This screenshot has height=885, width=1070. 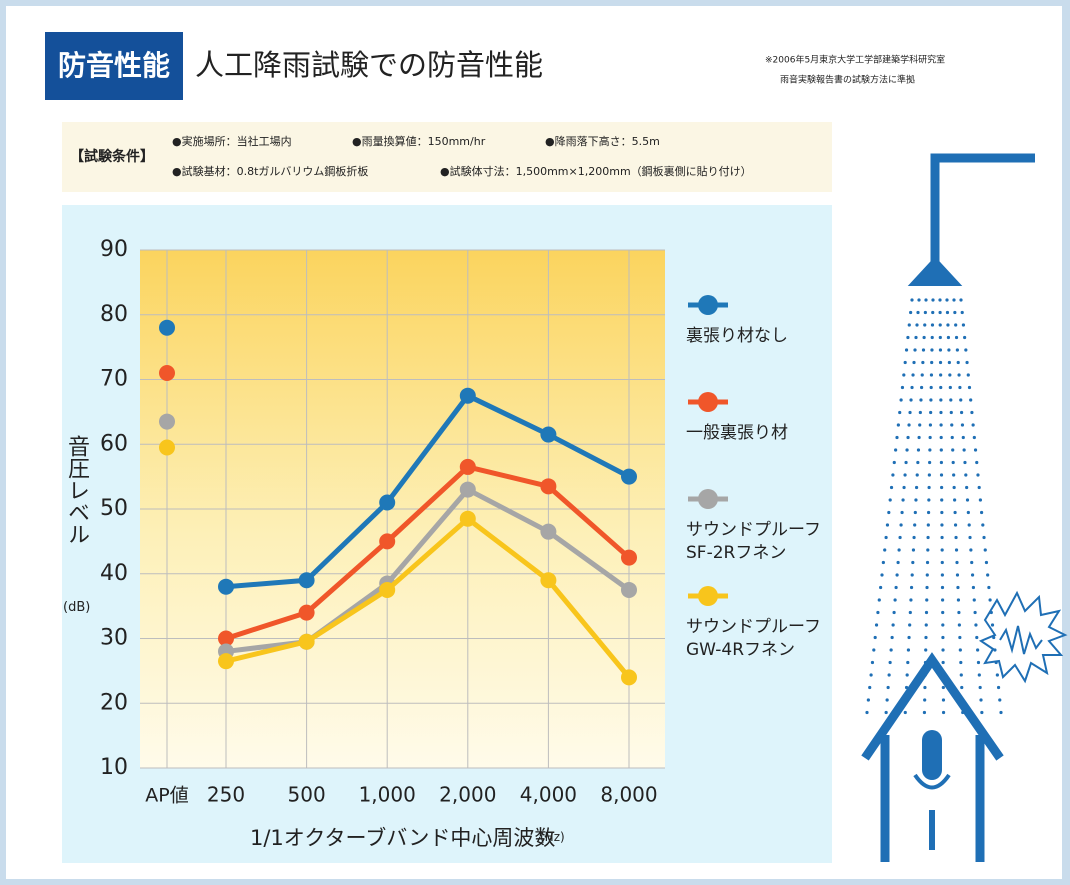 I want to click on title: 人工降雨試験での防音性能, so click(x=369, y=65).